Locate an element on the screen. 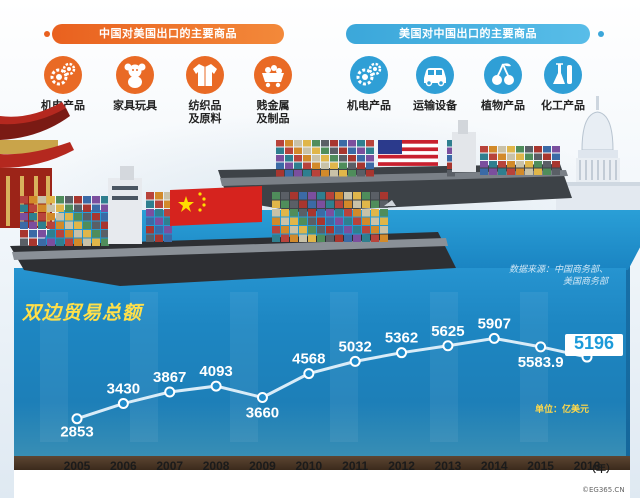  unit-label: 单位：亿美元 is located at coordinates (562, 410).